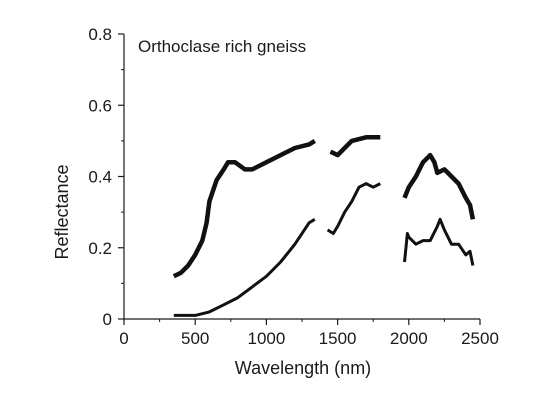  Describe the element at coordinates (62, 211) in the screenshot. I see `y-axis-title: Reflectance` at that location.